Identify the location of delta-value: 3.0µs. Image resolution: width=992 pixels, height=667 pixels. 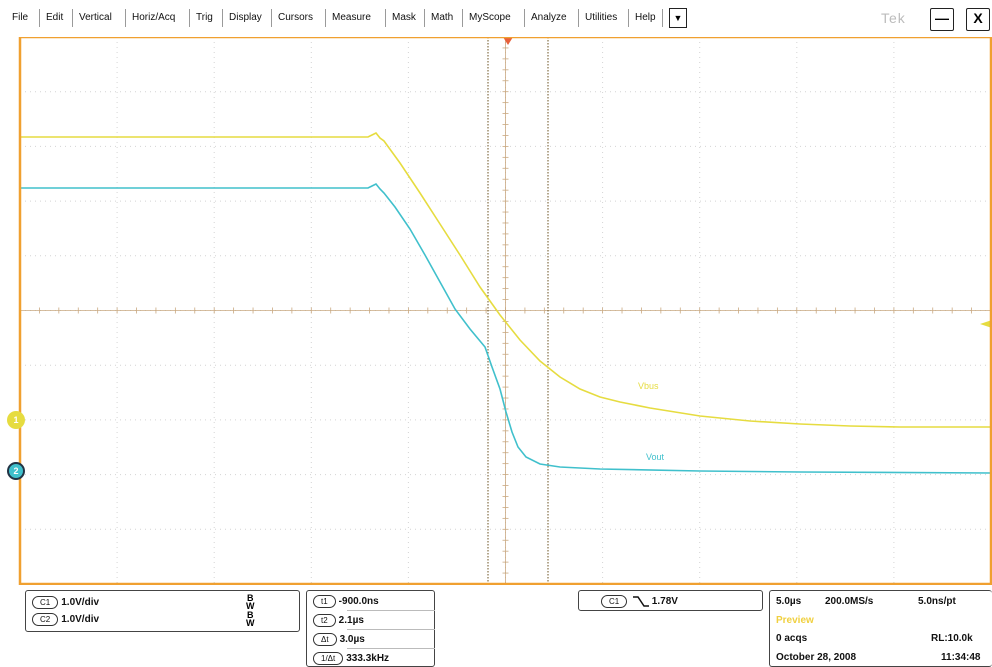
(352, 640).